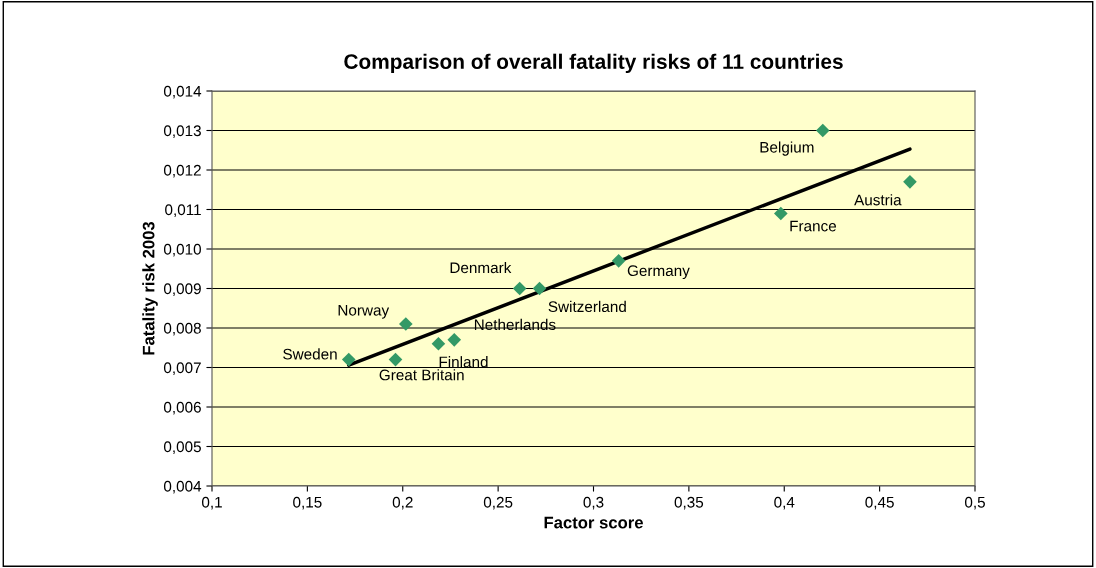 This screenshot has width=1096, height=568. What do you see at coordinates (182, 171) in the screenshot?
I see `y-tick-label: 0,012` at bounding box center [182, 171].